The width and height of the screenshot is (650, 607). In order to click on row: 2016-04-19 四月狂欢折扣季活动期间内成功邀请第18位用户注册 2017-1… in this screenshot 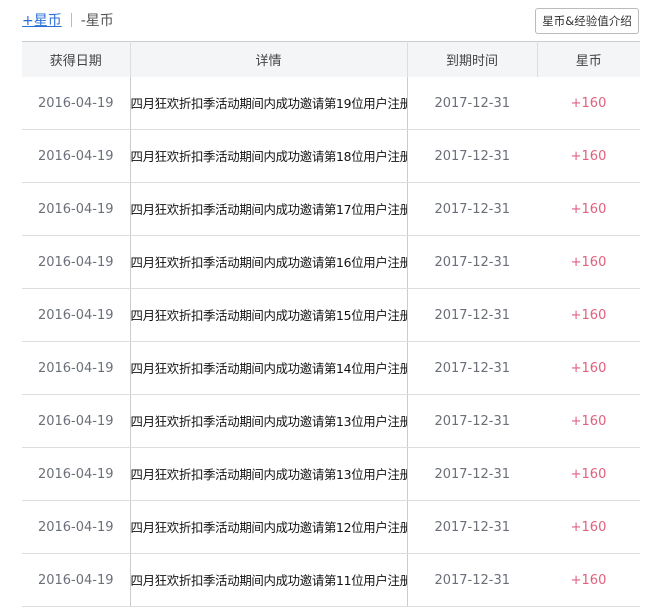, I will do `click(331, 156)`.